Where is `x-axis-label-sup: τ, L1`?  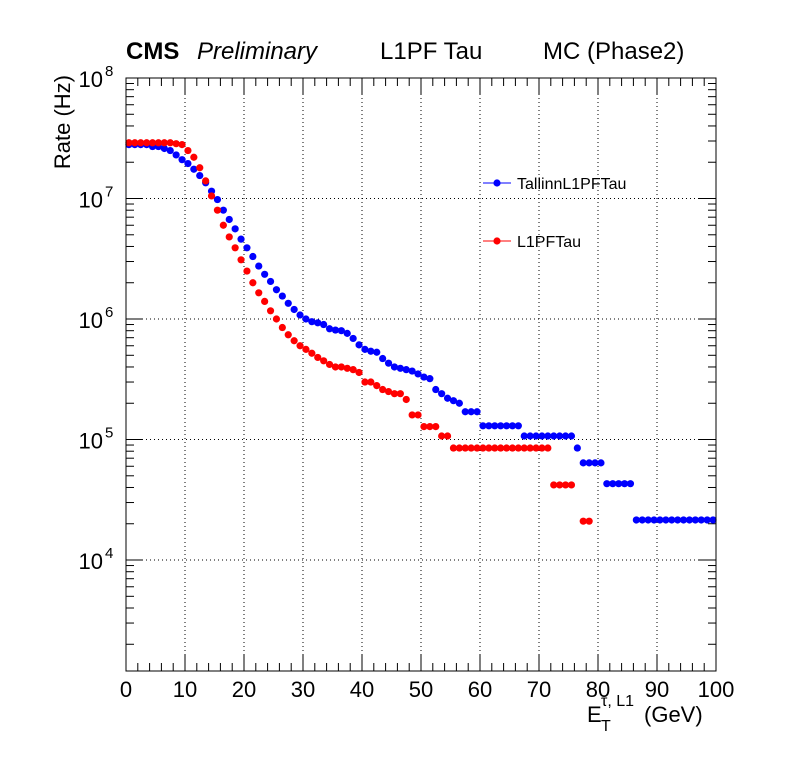 x-axis-label-sup: τ, L1 is located at coordinates (617, 701).